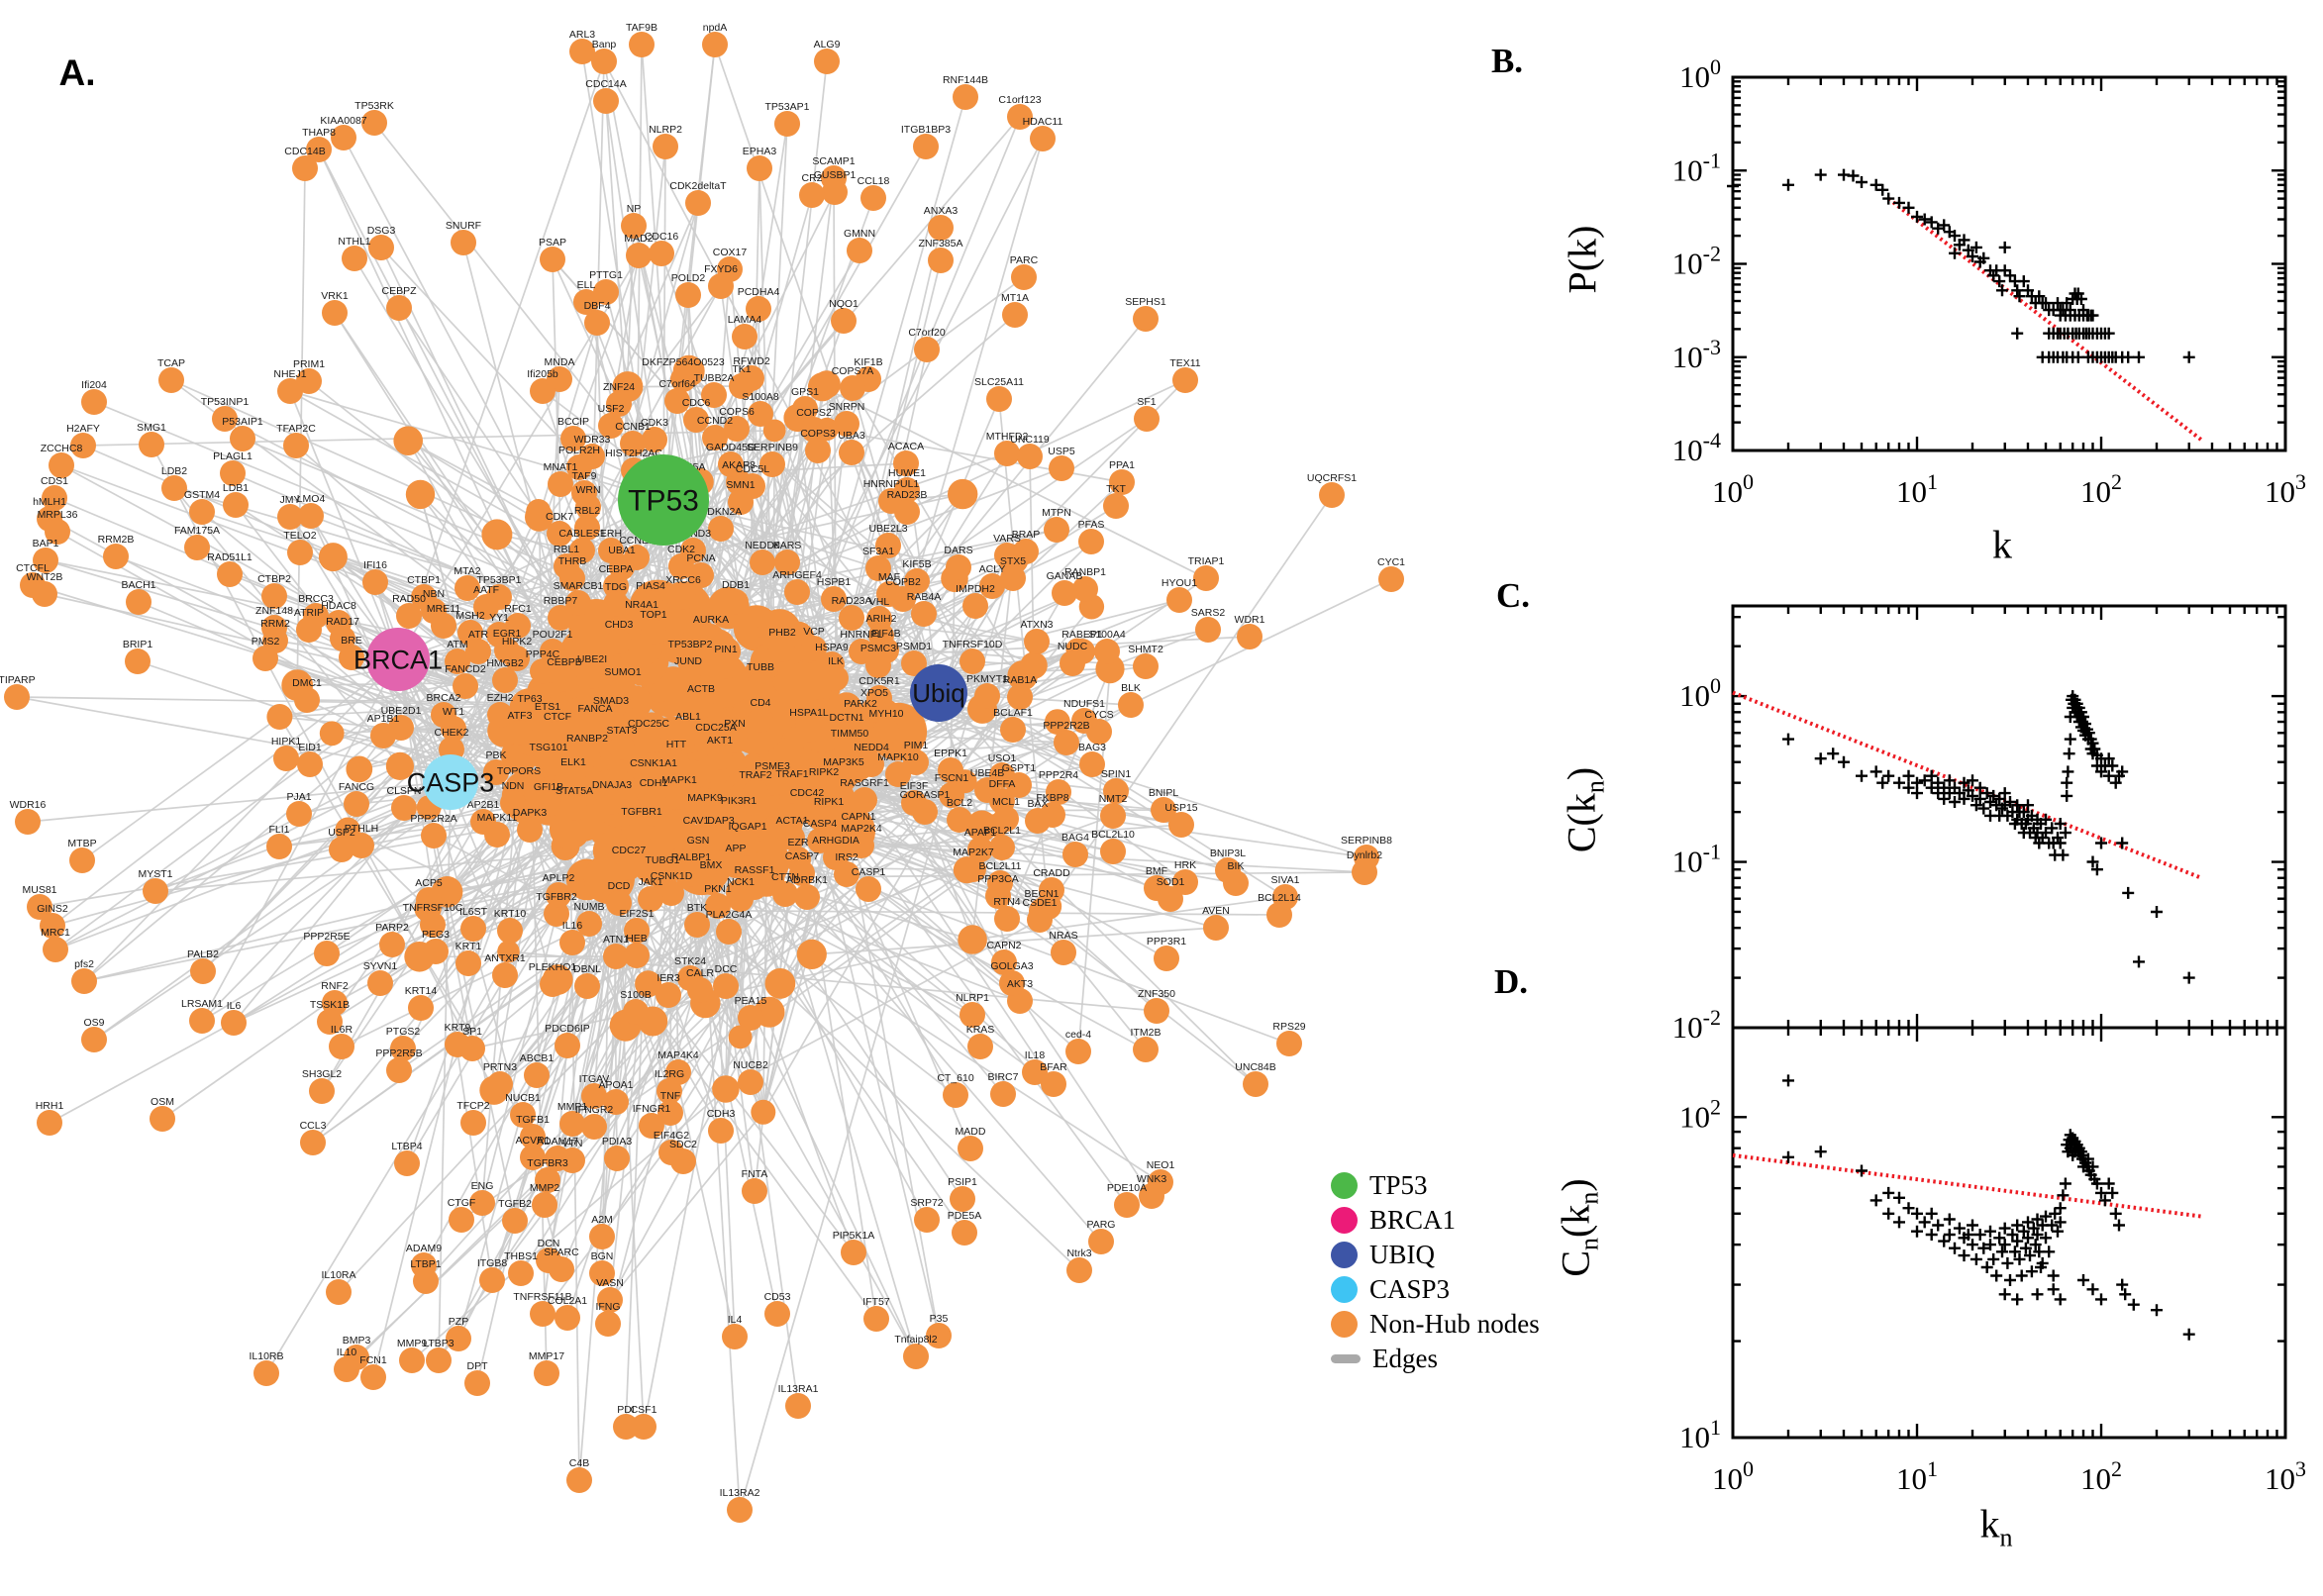 The width and height of the screenshot is (2323, 1596). Describe the element at coordinates (802, 856) in the screenshot. I see `gene-label: CASP7` at that location.